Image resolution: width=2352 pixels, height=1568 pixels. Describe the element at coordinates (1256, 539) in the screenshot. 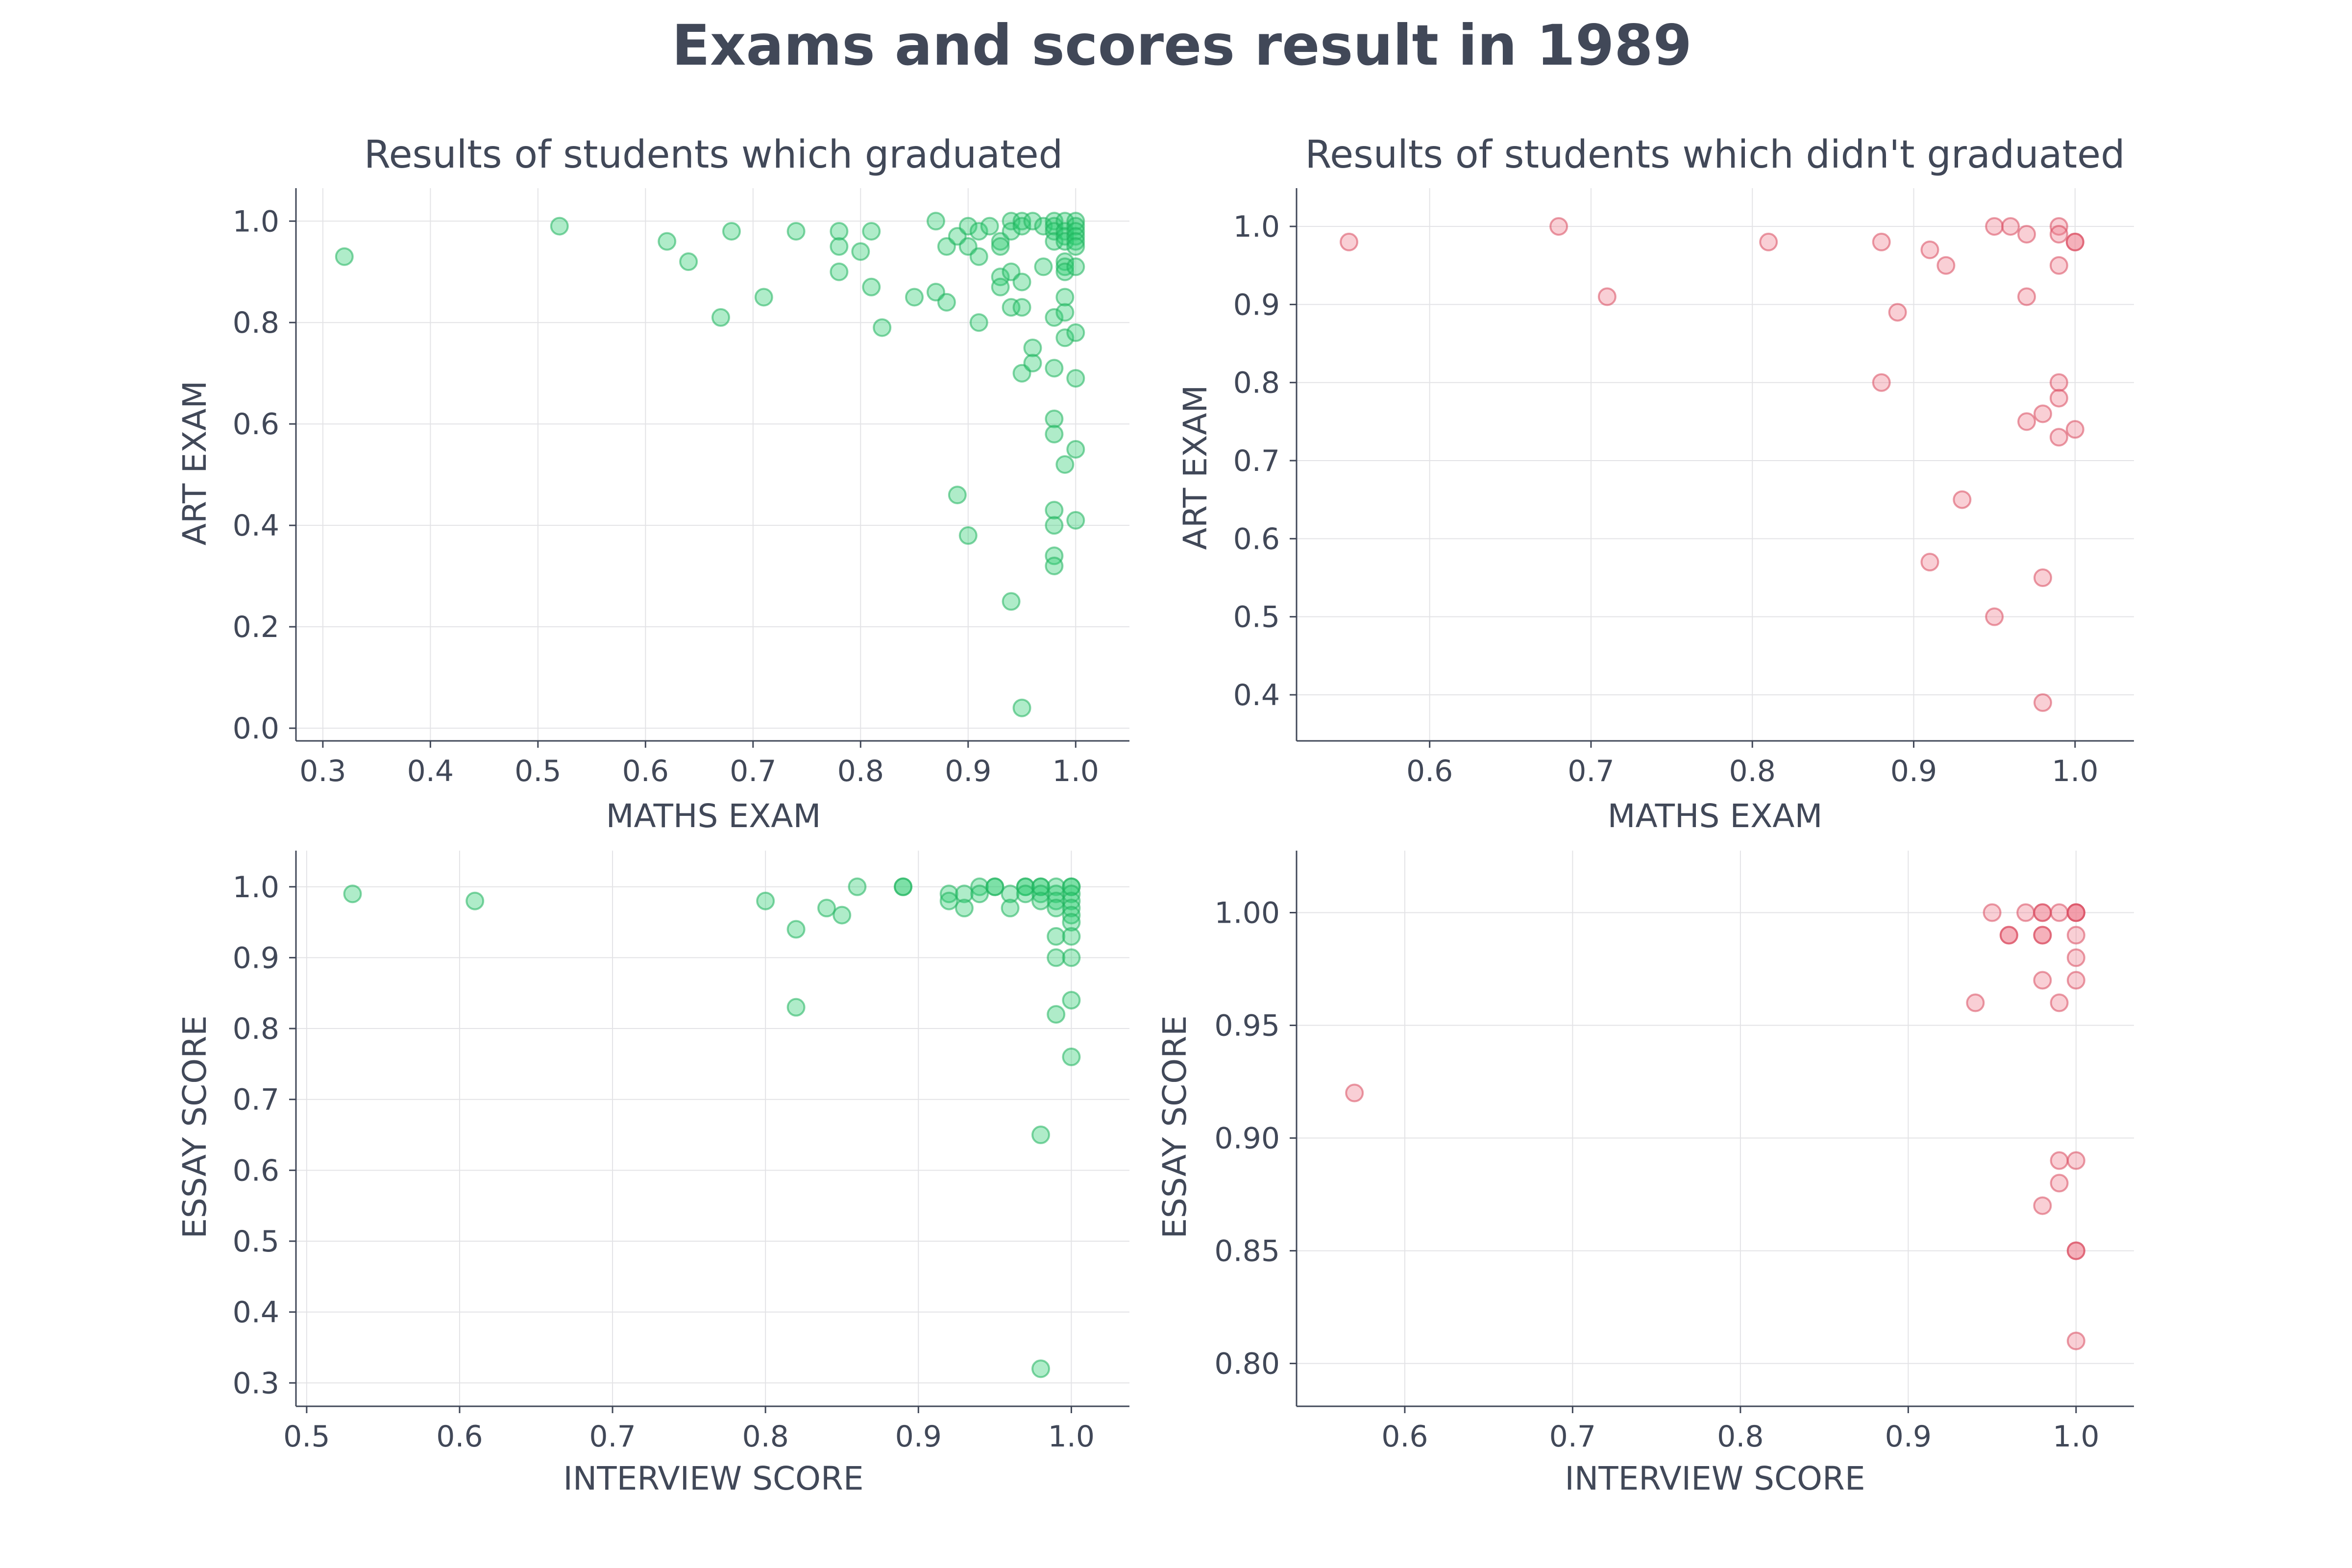

I see `y-tick-label: 0.6` at that location.